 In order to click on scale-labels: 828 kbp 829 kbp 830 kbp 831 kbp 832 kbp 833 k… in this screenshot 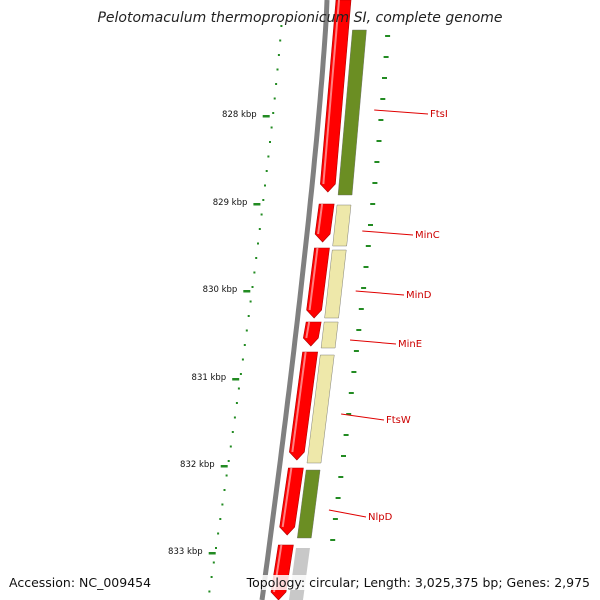, I will do `click(212, 333)`.